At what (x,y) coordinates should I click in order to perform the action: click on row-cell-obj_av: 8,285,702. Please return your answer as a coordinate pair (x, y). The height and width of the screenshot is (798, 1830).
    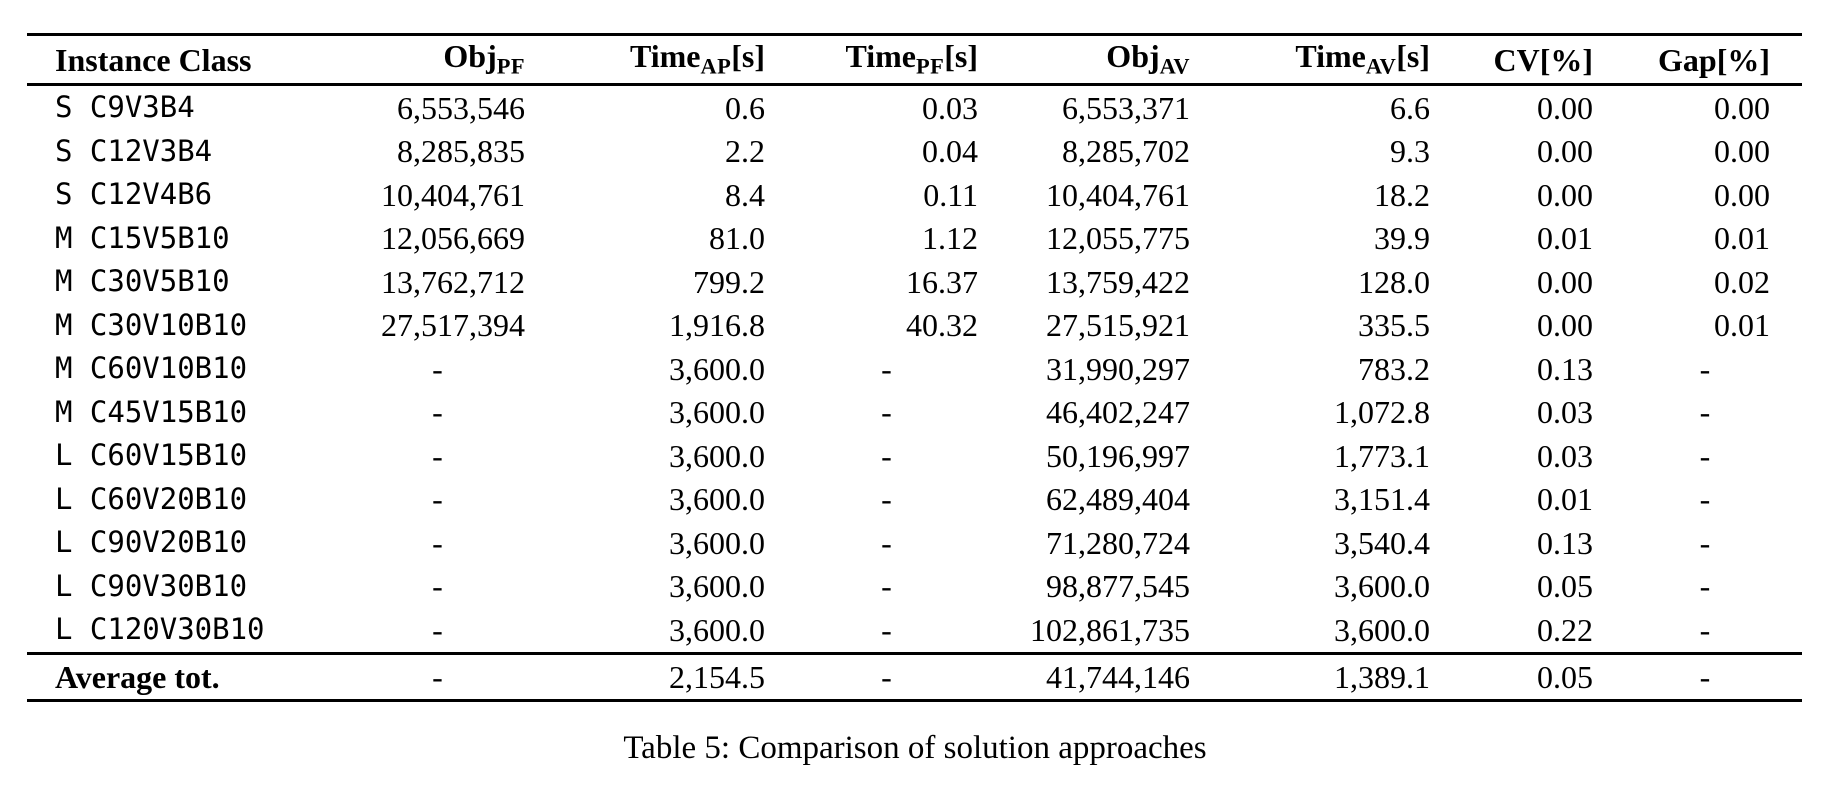
    Looking at the image, I should click on (1126, 151).